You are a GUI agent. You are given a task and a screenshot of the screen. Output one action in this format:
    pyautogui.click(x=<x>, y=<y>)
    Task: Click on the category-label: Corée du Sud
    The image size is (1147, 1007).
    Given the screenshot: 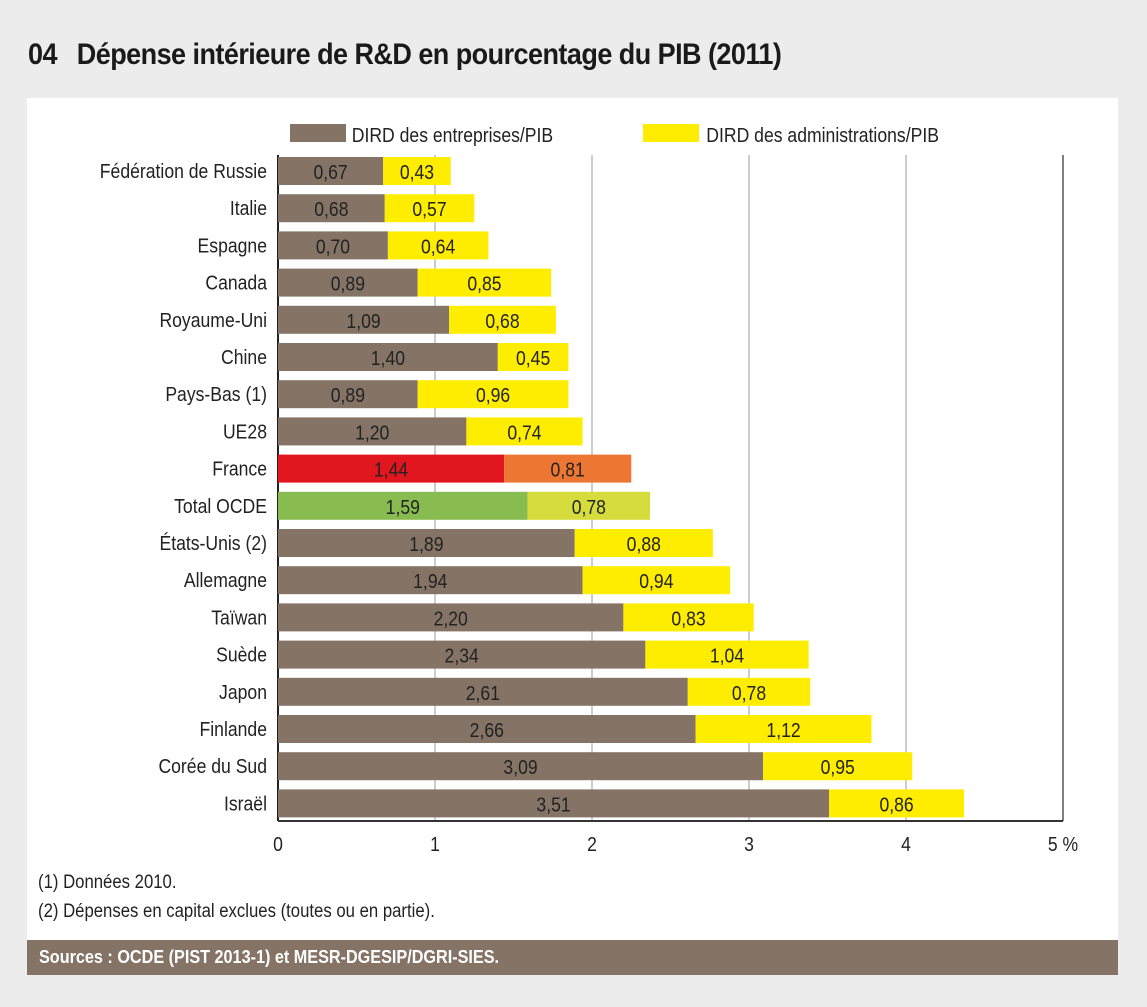 What is the action you would take?
    pyautogui.click(x=212, y=766)
    